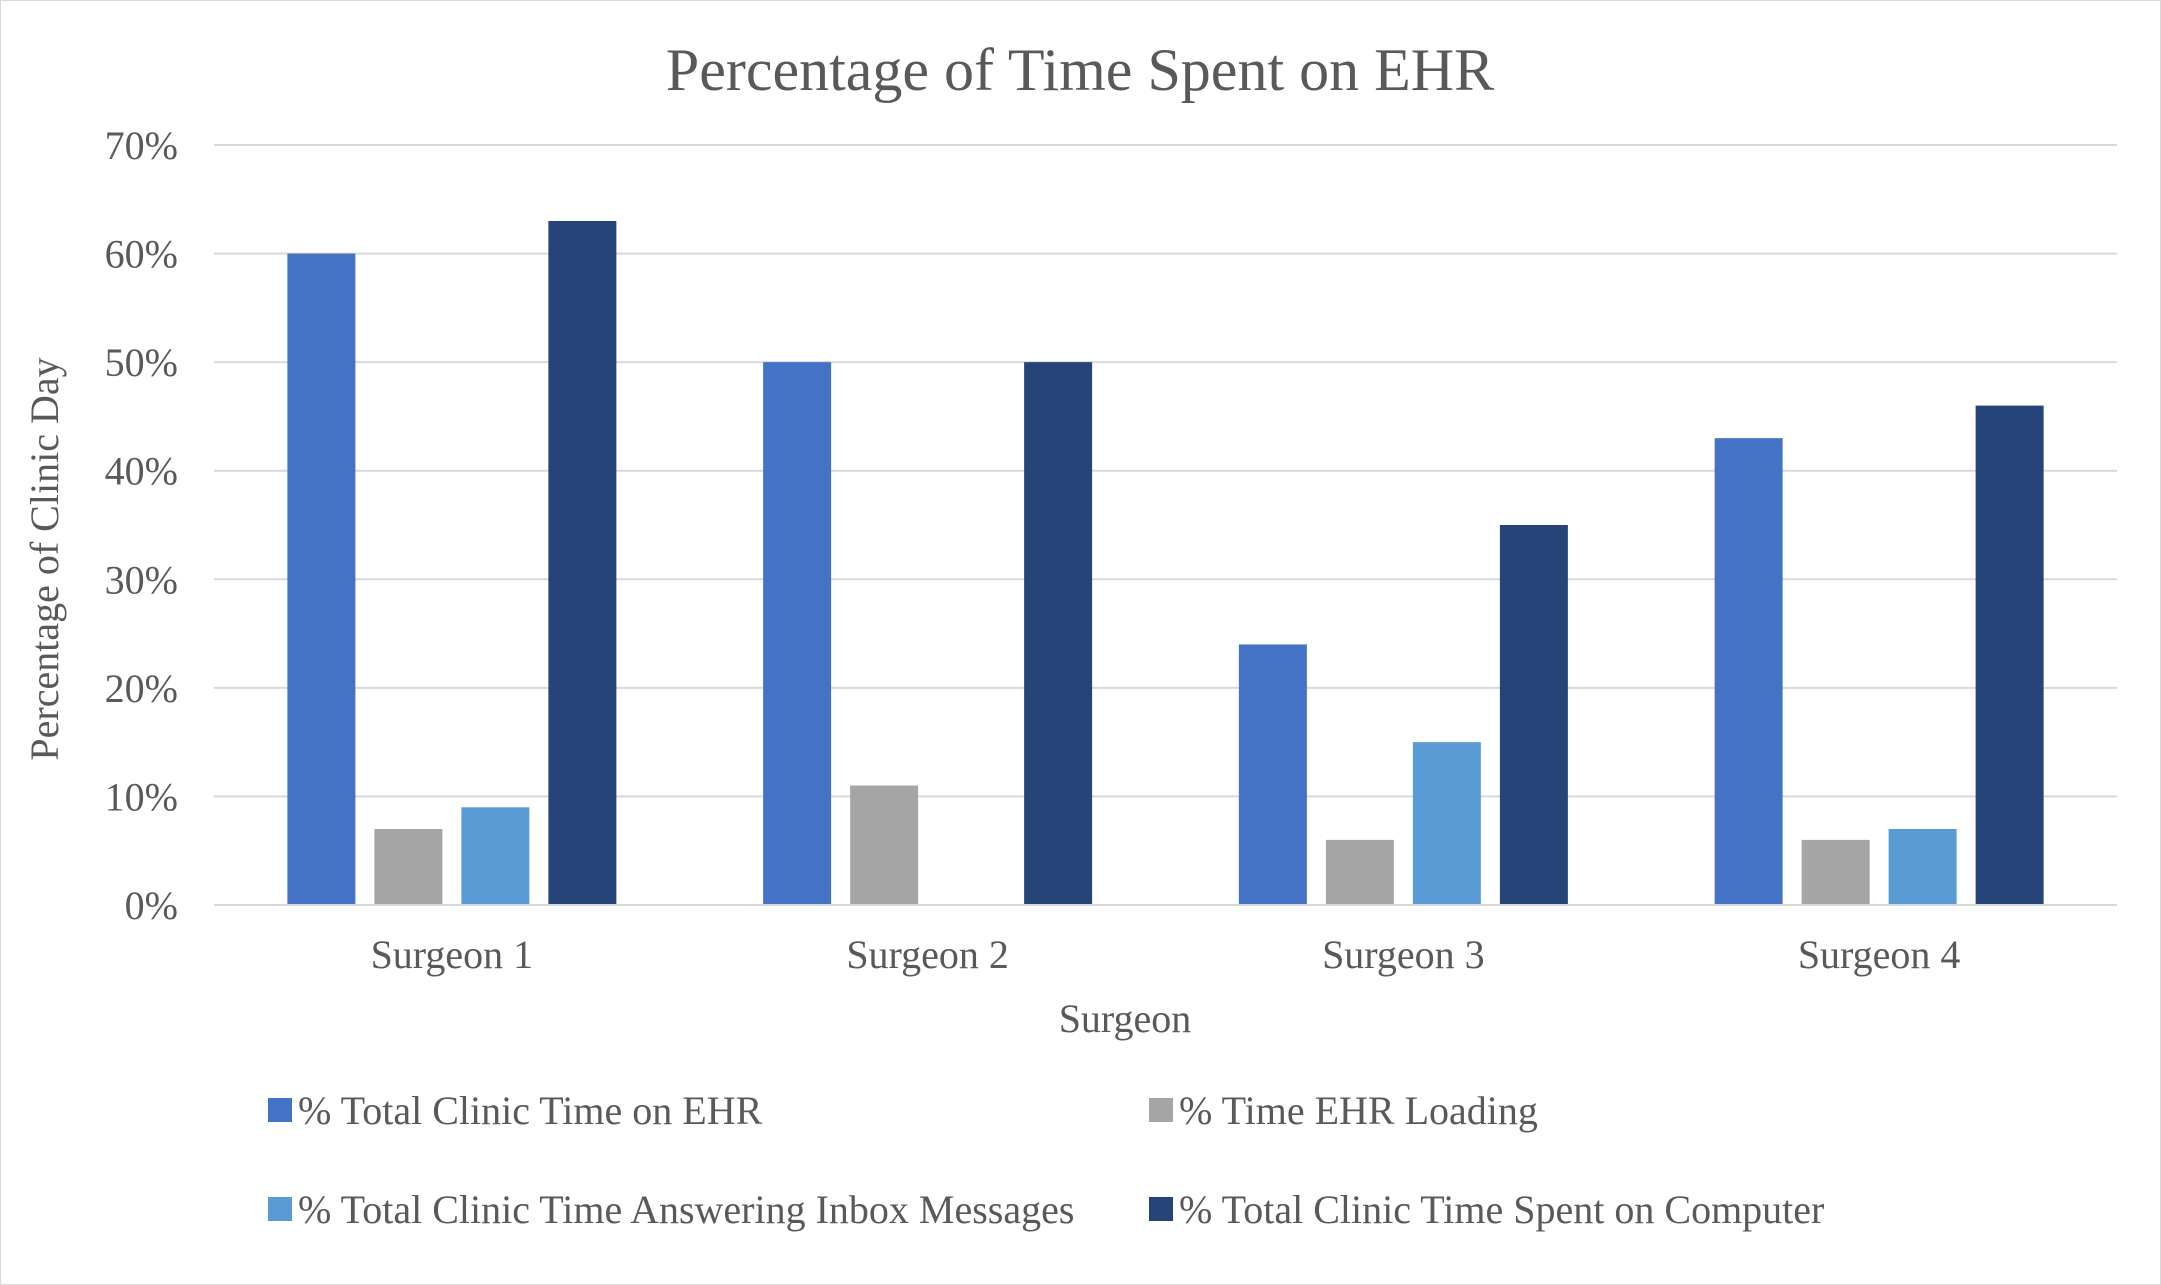 This screenshot has height=1285, width=2161. Describe the element at coordinates (151, 905) in the screenshot. I see `y-tick-label: 0%` at that location.